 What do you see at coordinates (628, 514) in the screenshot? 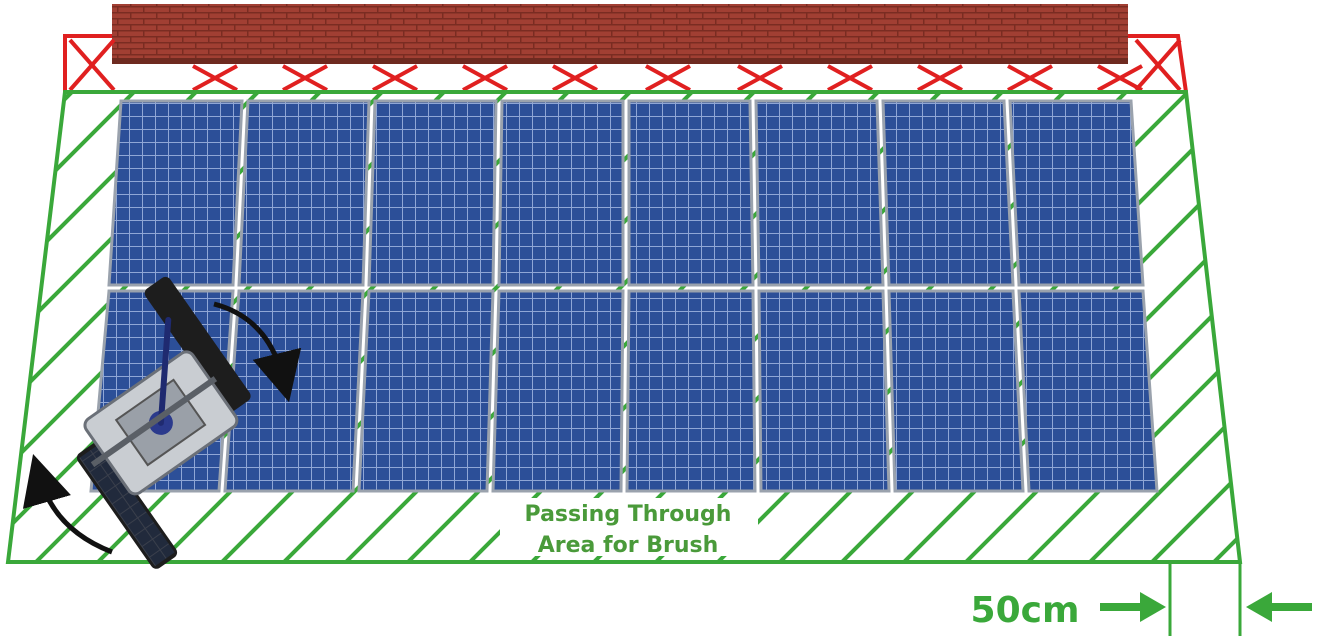
I see `area-caption-line1: Passing Through` at bounding box center [628, 514].